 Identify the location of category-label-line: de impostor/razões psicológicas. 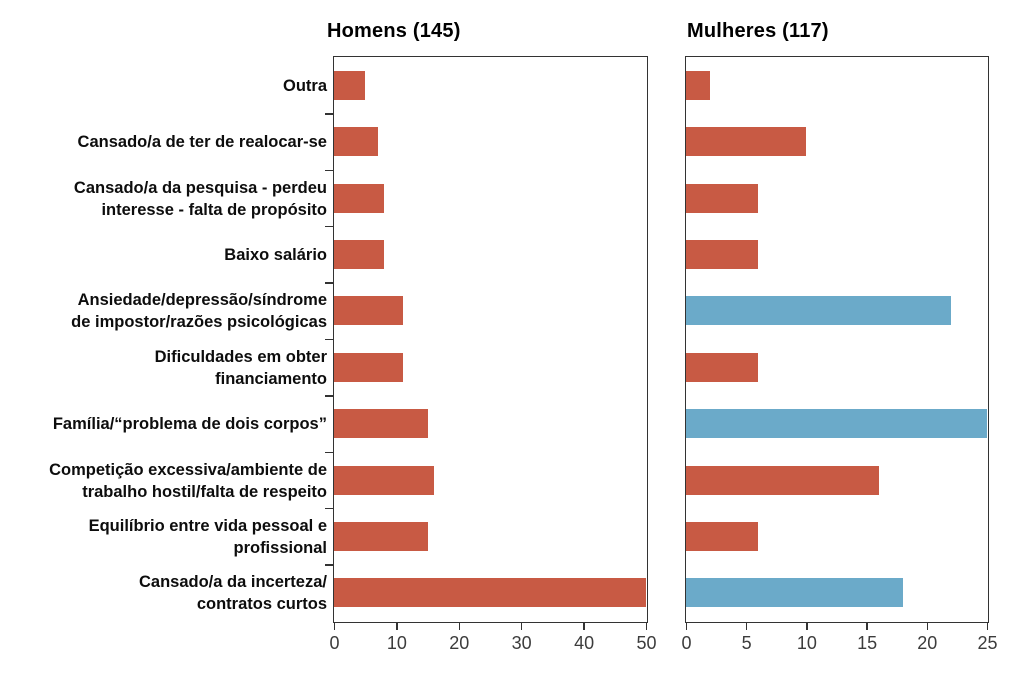
(199, 322).